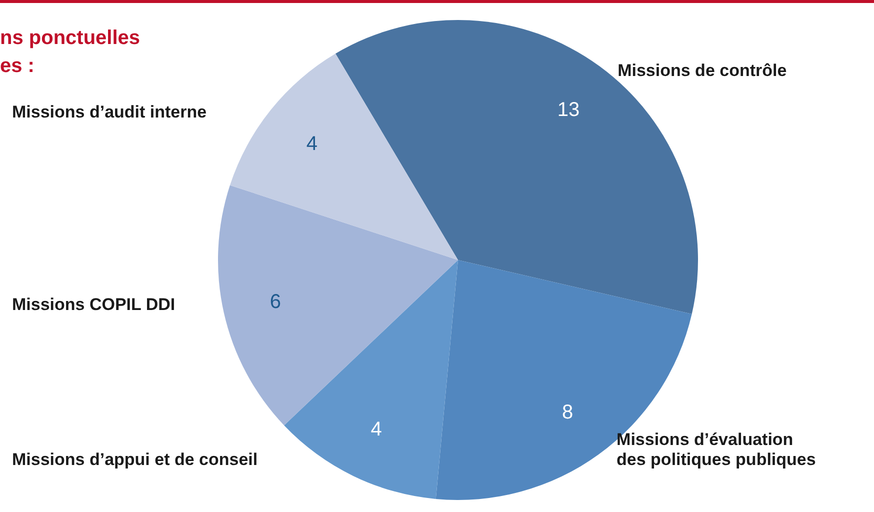  Describe the element at coordinates (568, 413) in the screenshot. I see `data-label: 8` at that location.